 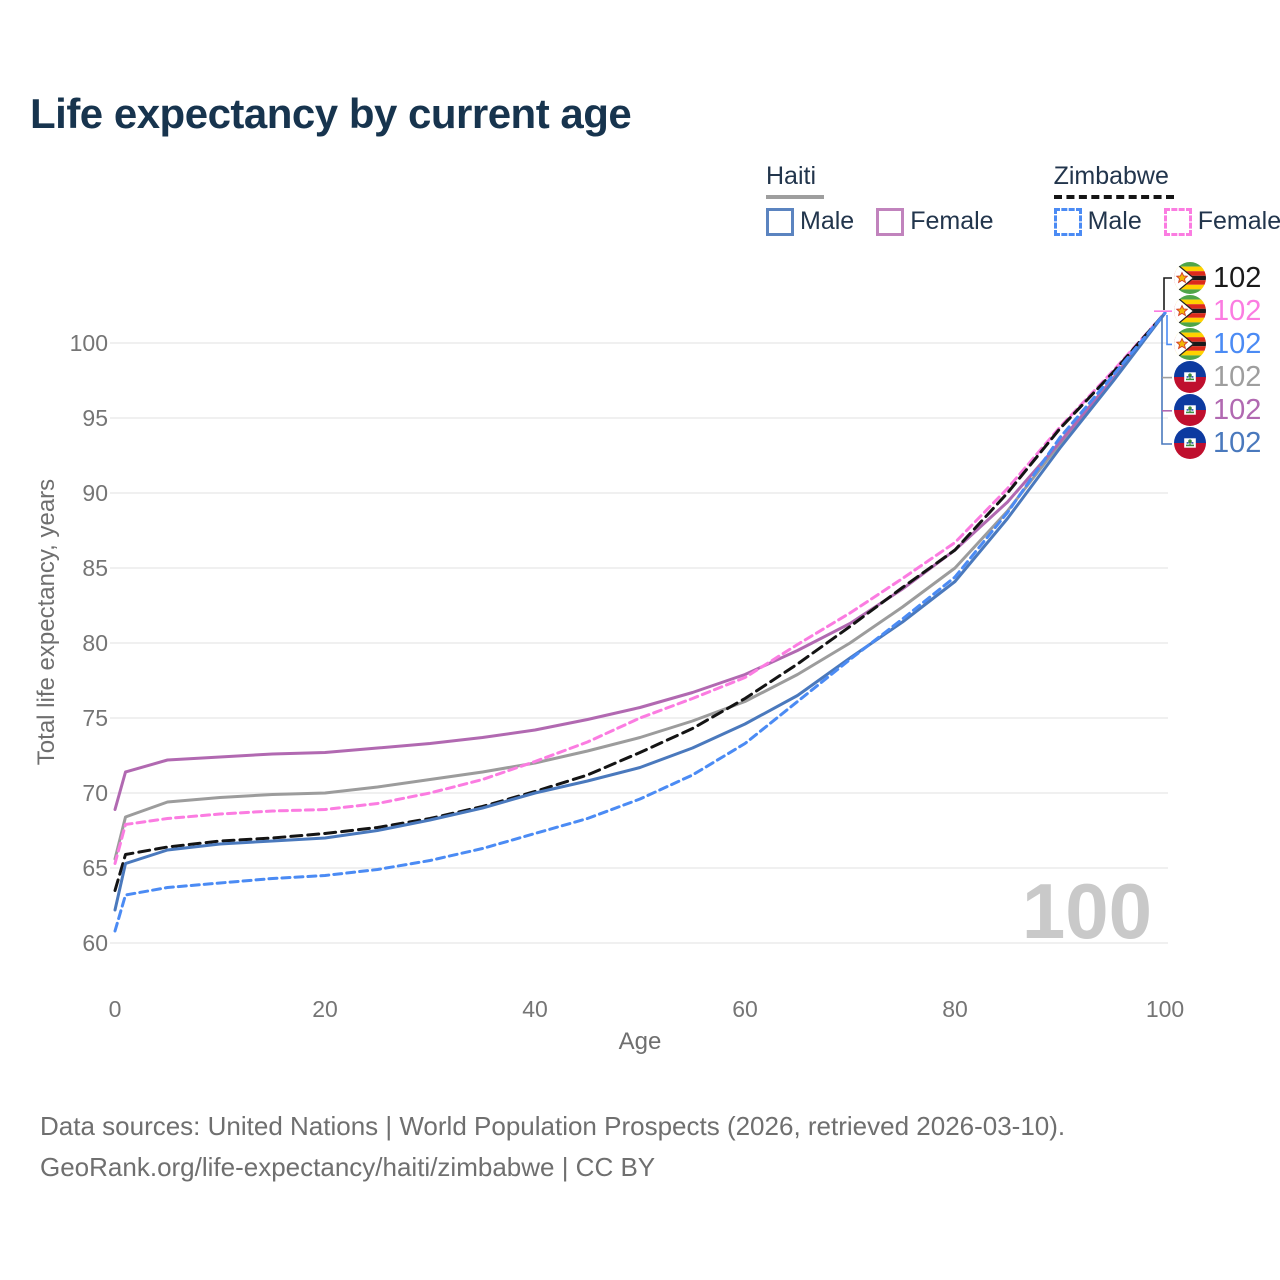 I want to click on x-tick-40: 40, so click(x=535, y=1009).